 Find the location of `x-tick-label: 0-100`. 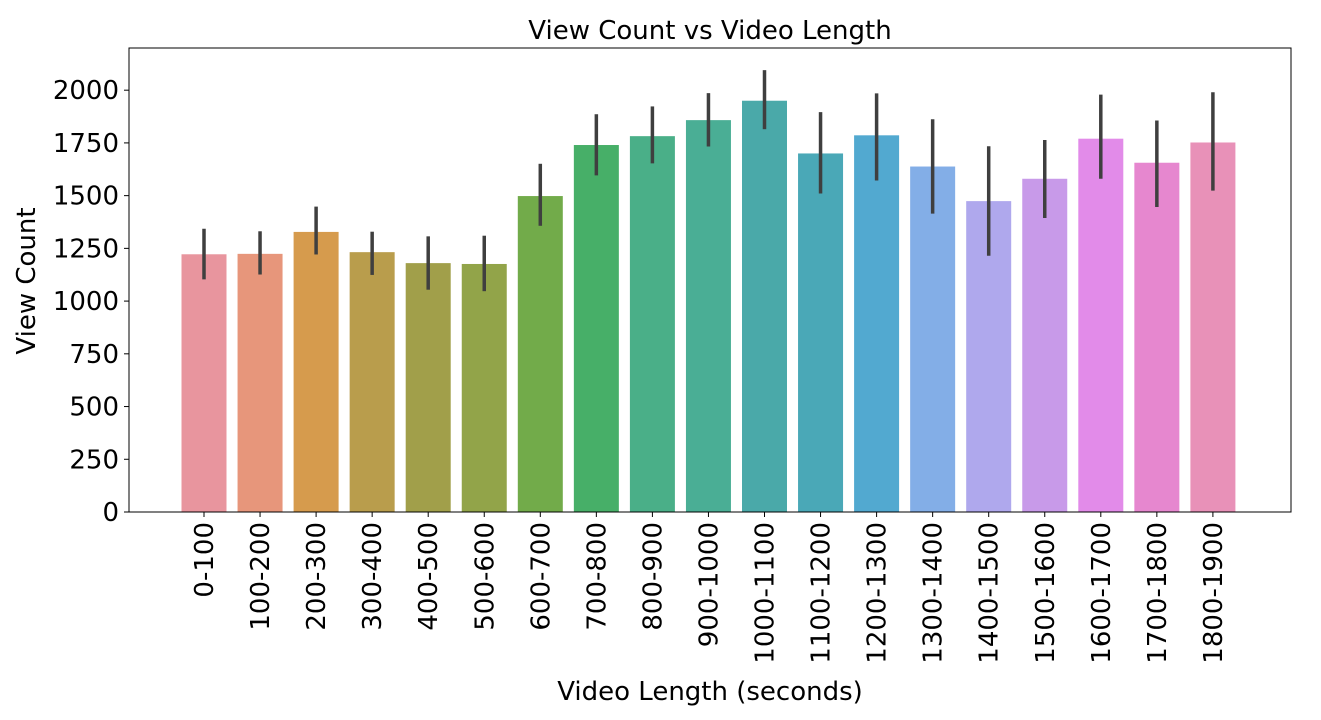

x-tick-label: 0-100 is located at coordinates (205, 560).